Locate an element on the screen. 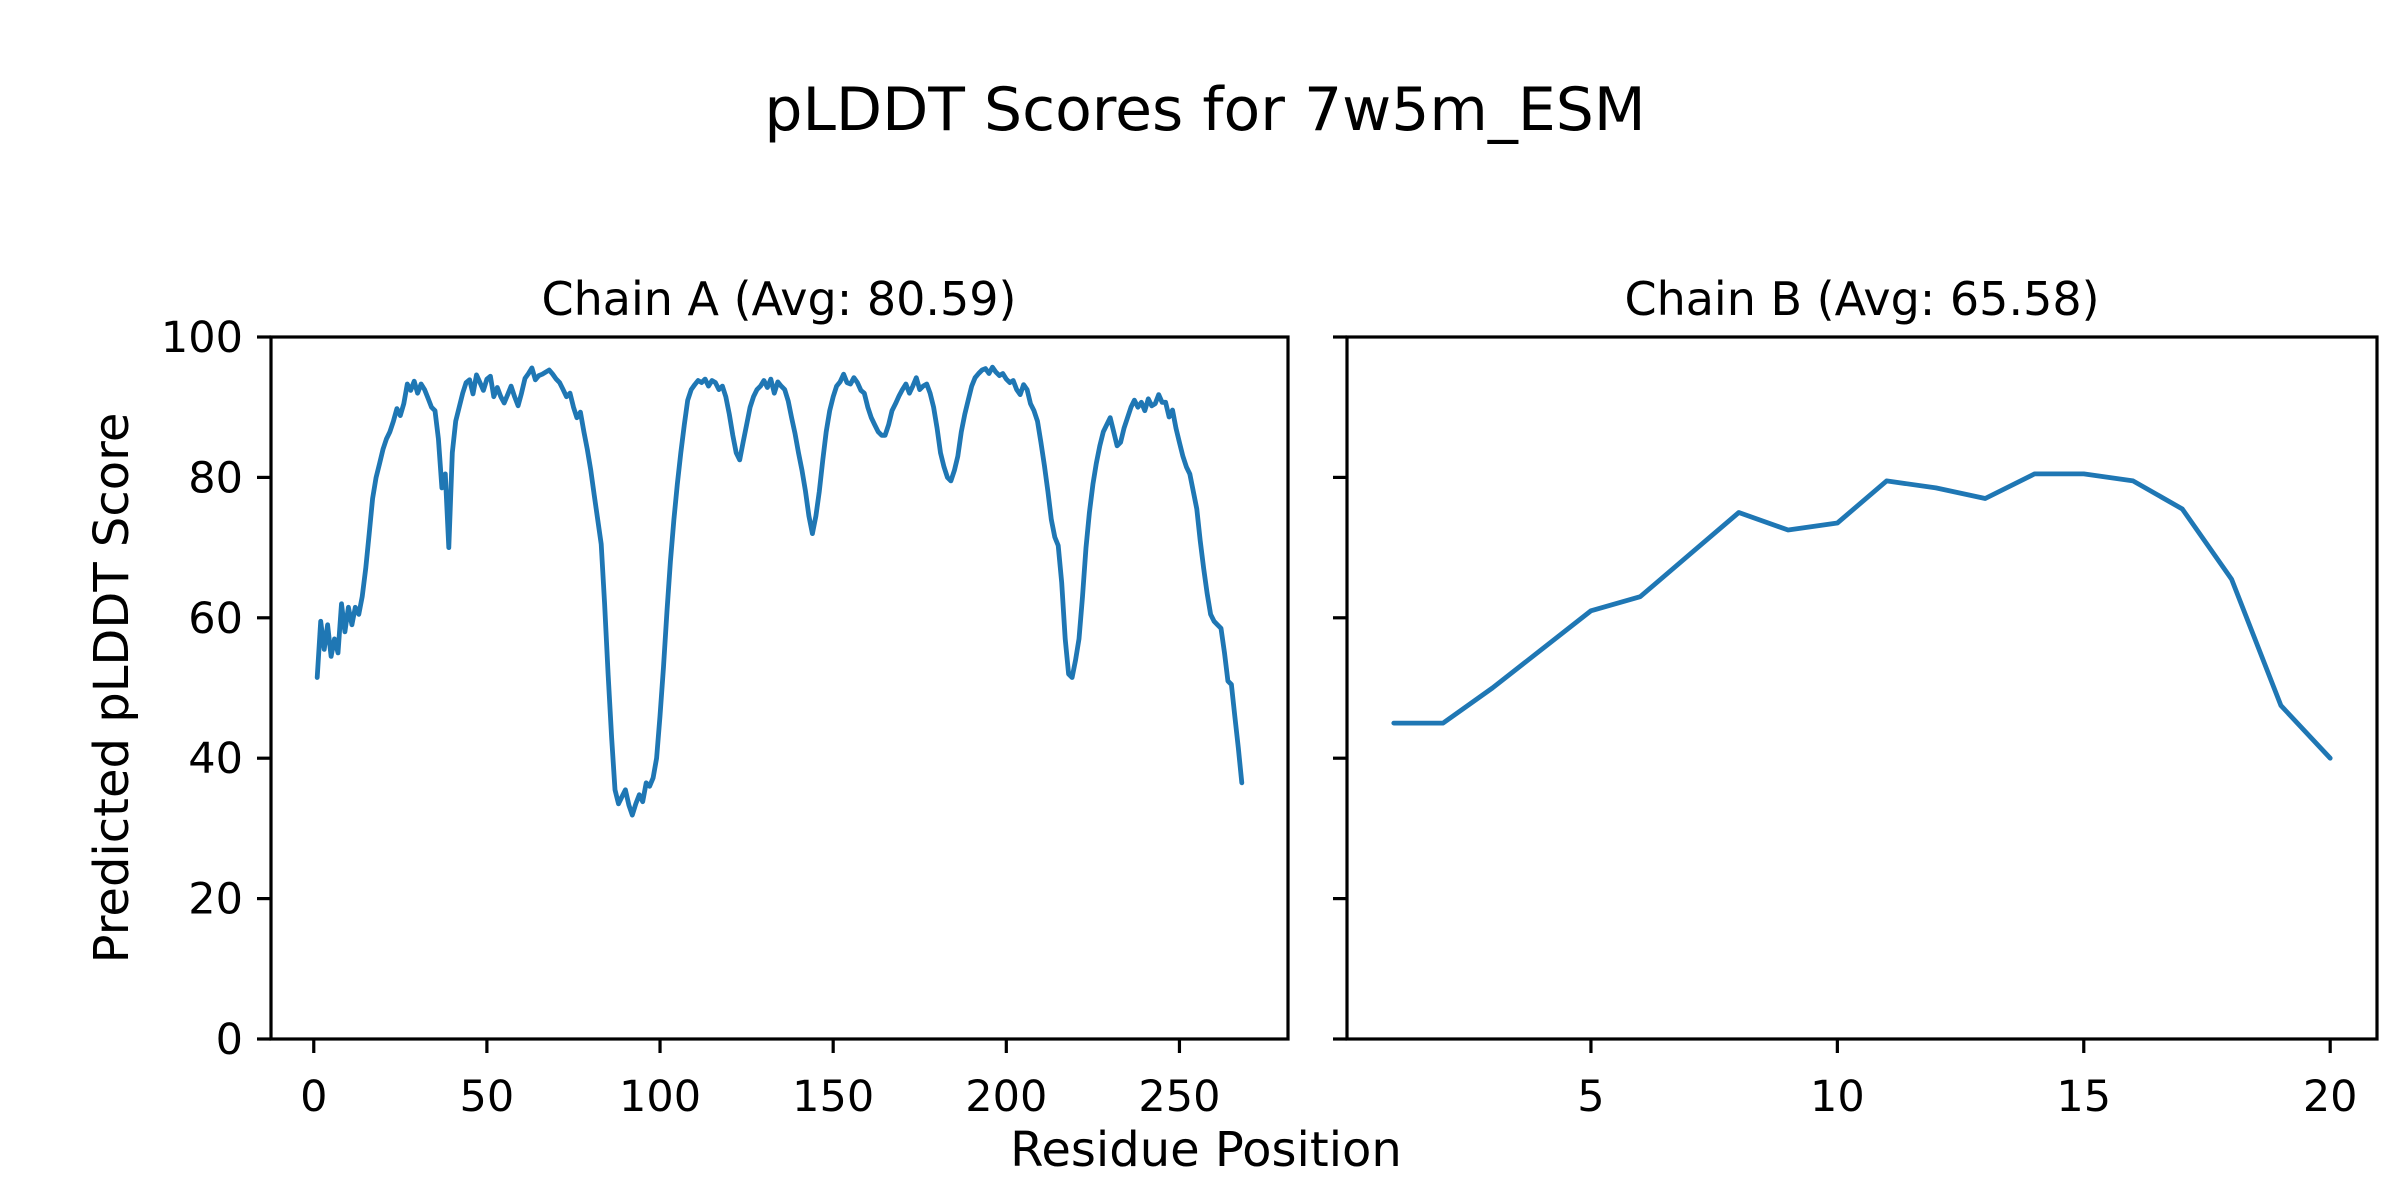 Image resolution: width=2400 pixels, height=1200 pixels. x-tick-label: 200 is located at coordinates (1006, 1097).